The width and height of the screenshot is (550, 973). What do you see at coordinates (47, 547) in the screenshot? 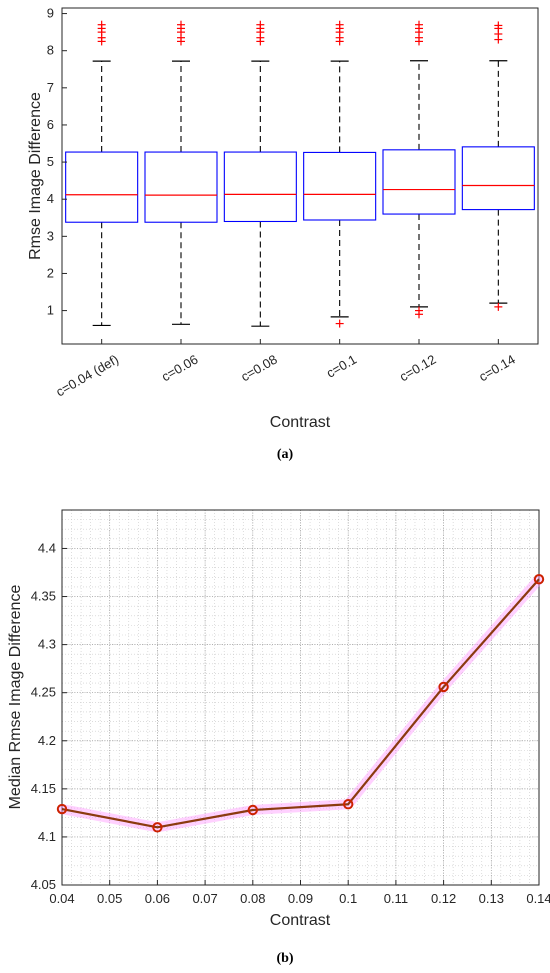
I see `y-tick-label: 4.4` at bounding box center [47, 547].